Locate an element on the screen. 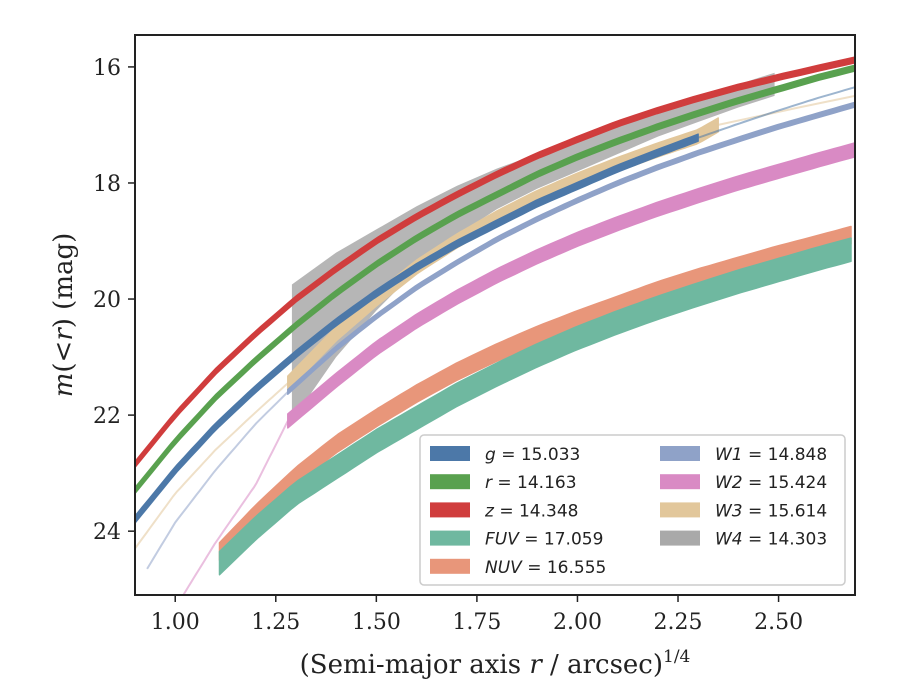 This screenshot has height=700, width=900. legend-label: z = 14.348 is located at coordinates (531, 511).